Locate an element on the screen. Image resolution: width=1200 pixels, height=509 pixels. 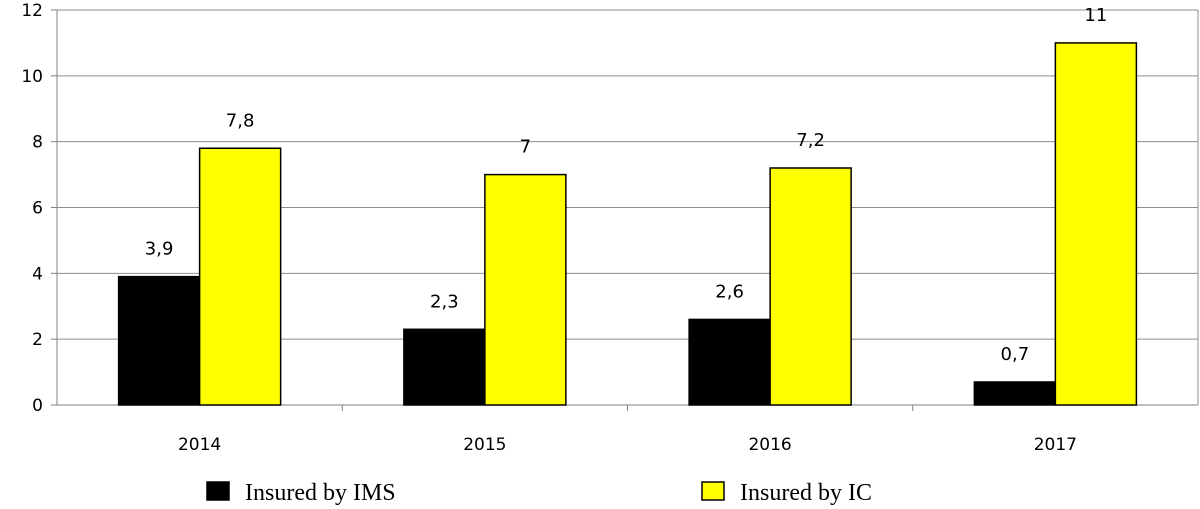
bar-ic-2015 is located at coordinates (525, 289).